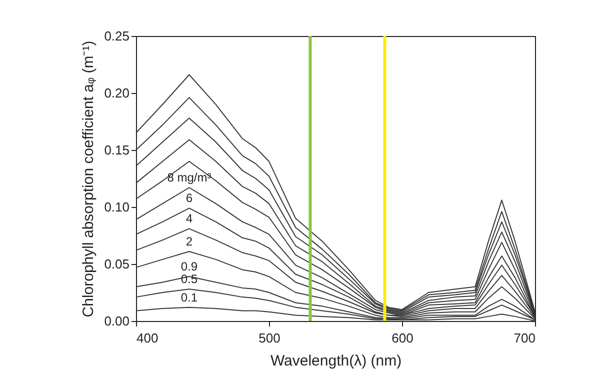  Describe the element at coordinates (89, 179) in the screenshot. I see `y-axis-title: Chlorophyll absorption coefficient aᵩ (m⁻¹)` at that location.